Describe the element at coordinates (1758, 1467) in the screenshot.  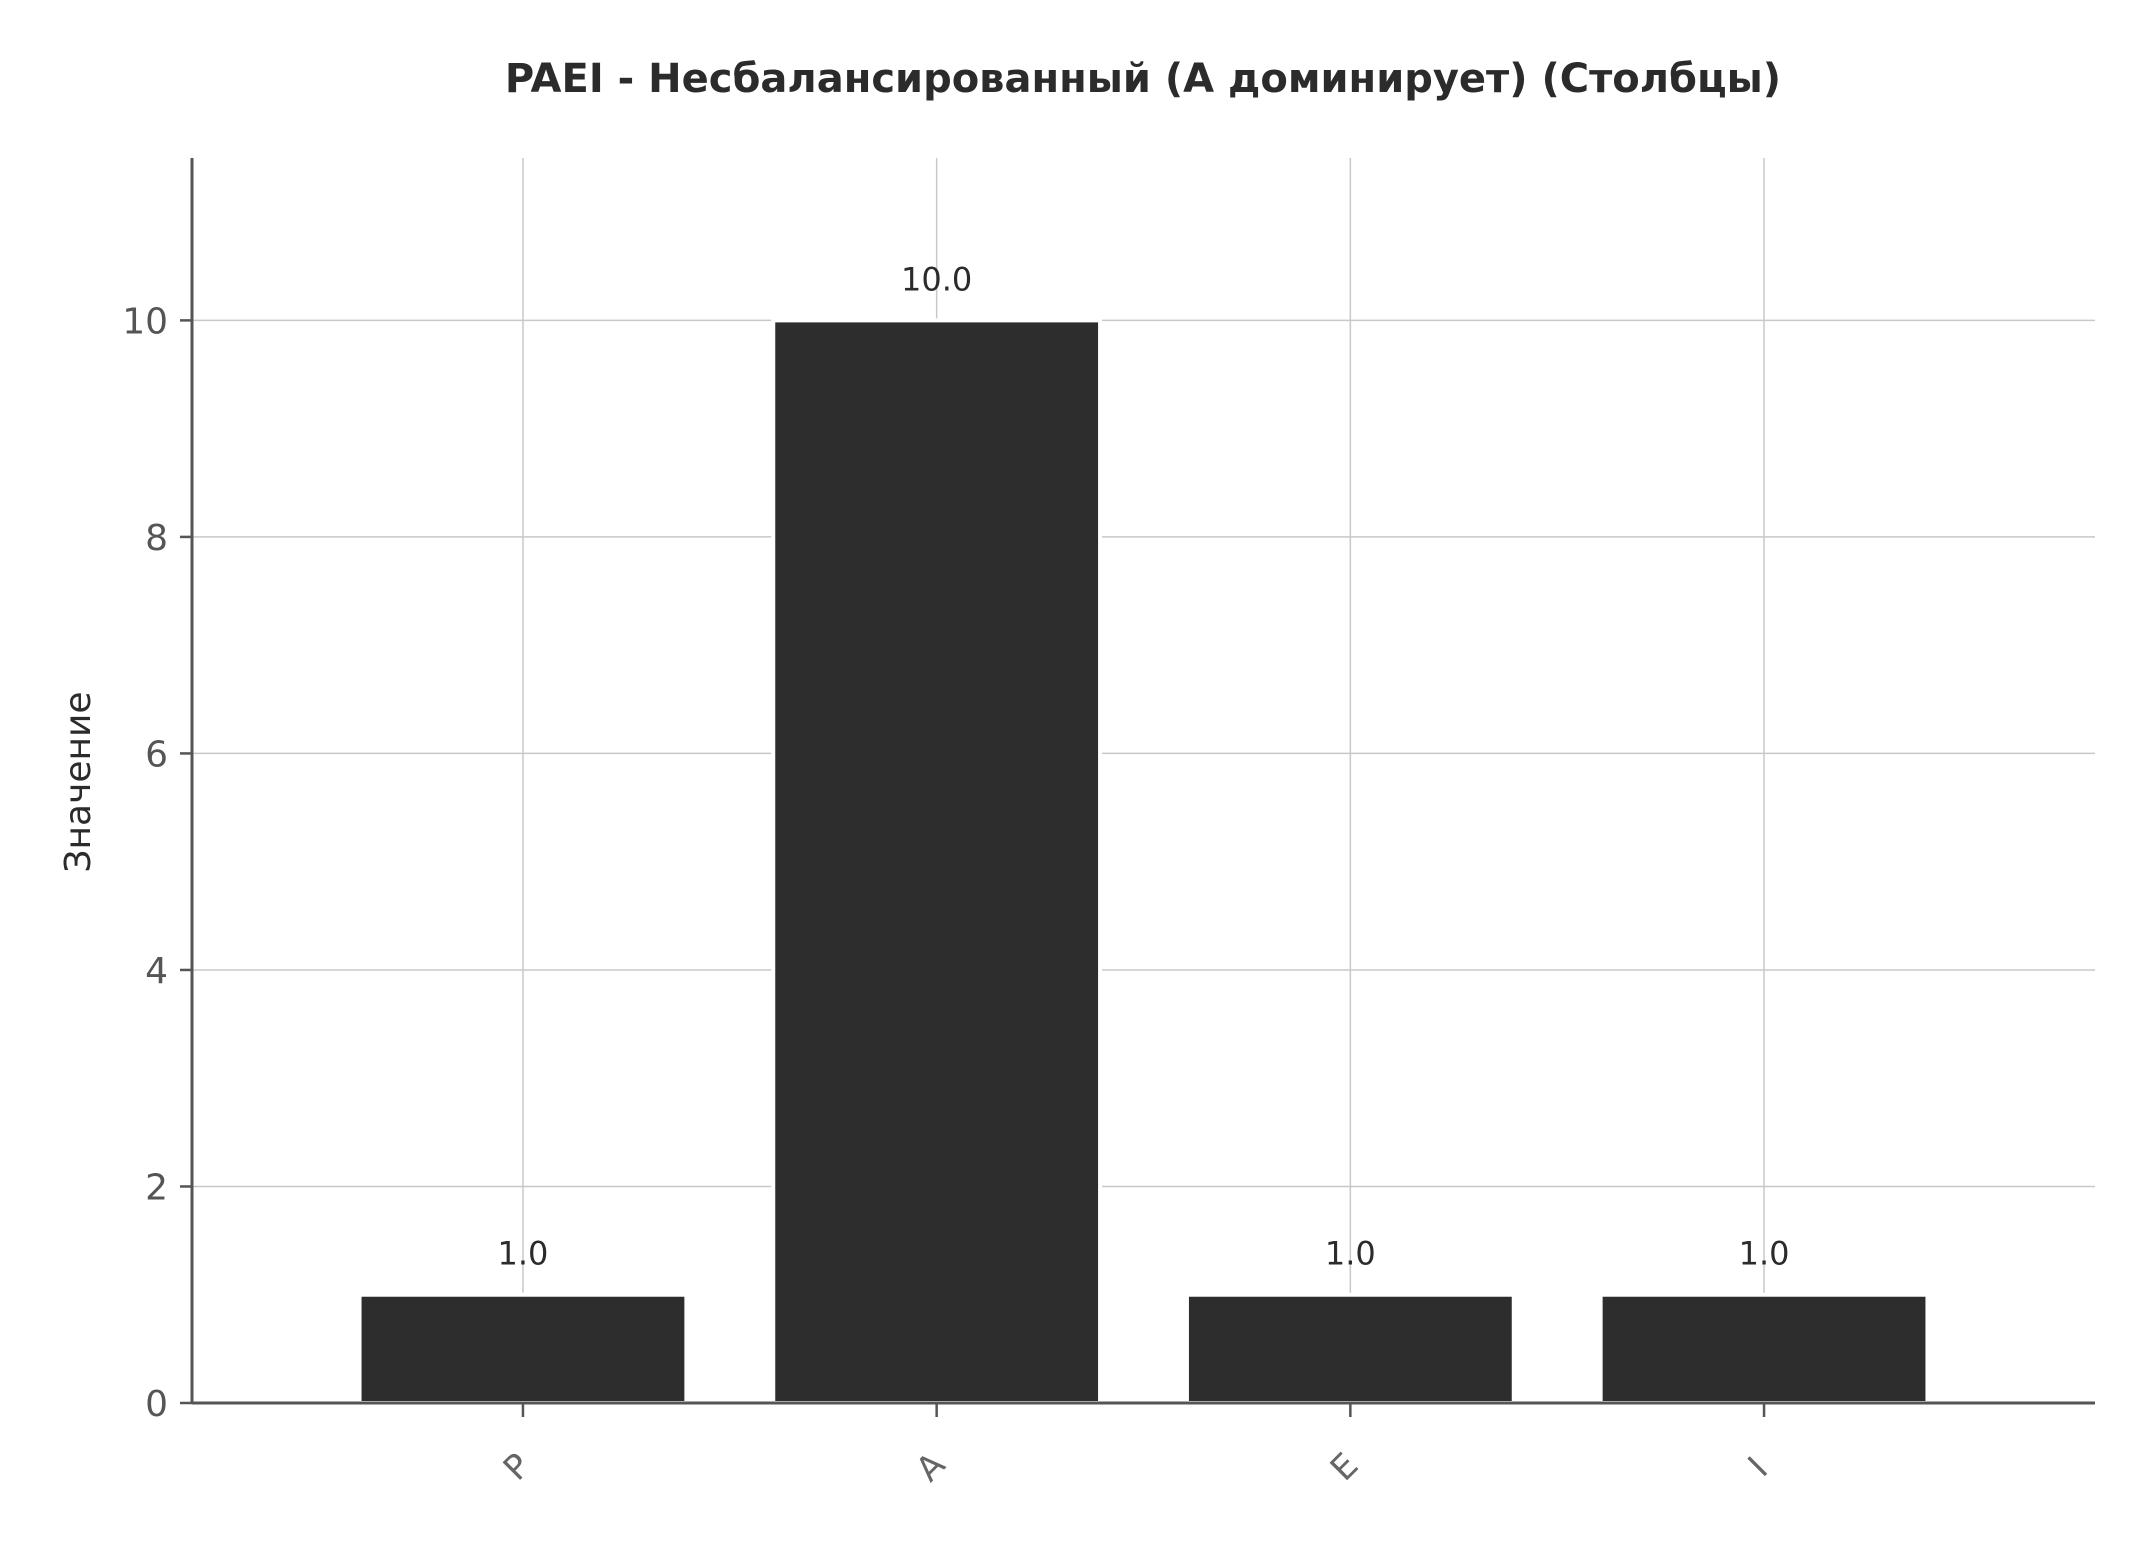
I see `x-tick-label-I: I` at that location.